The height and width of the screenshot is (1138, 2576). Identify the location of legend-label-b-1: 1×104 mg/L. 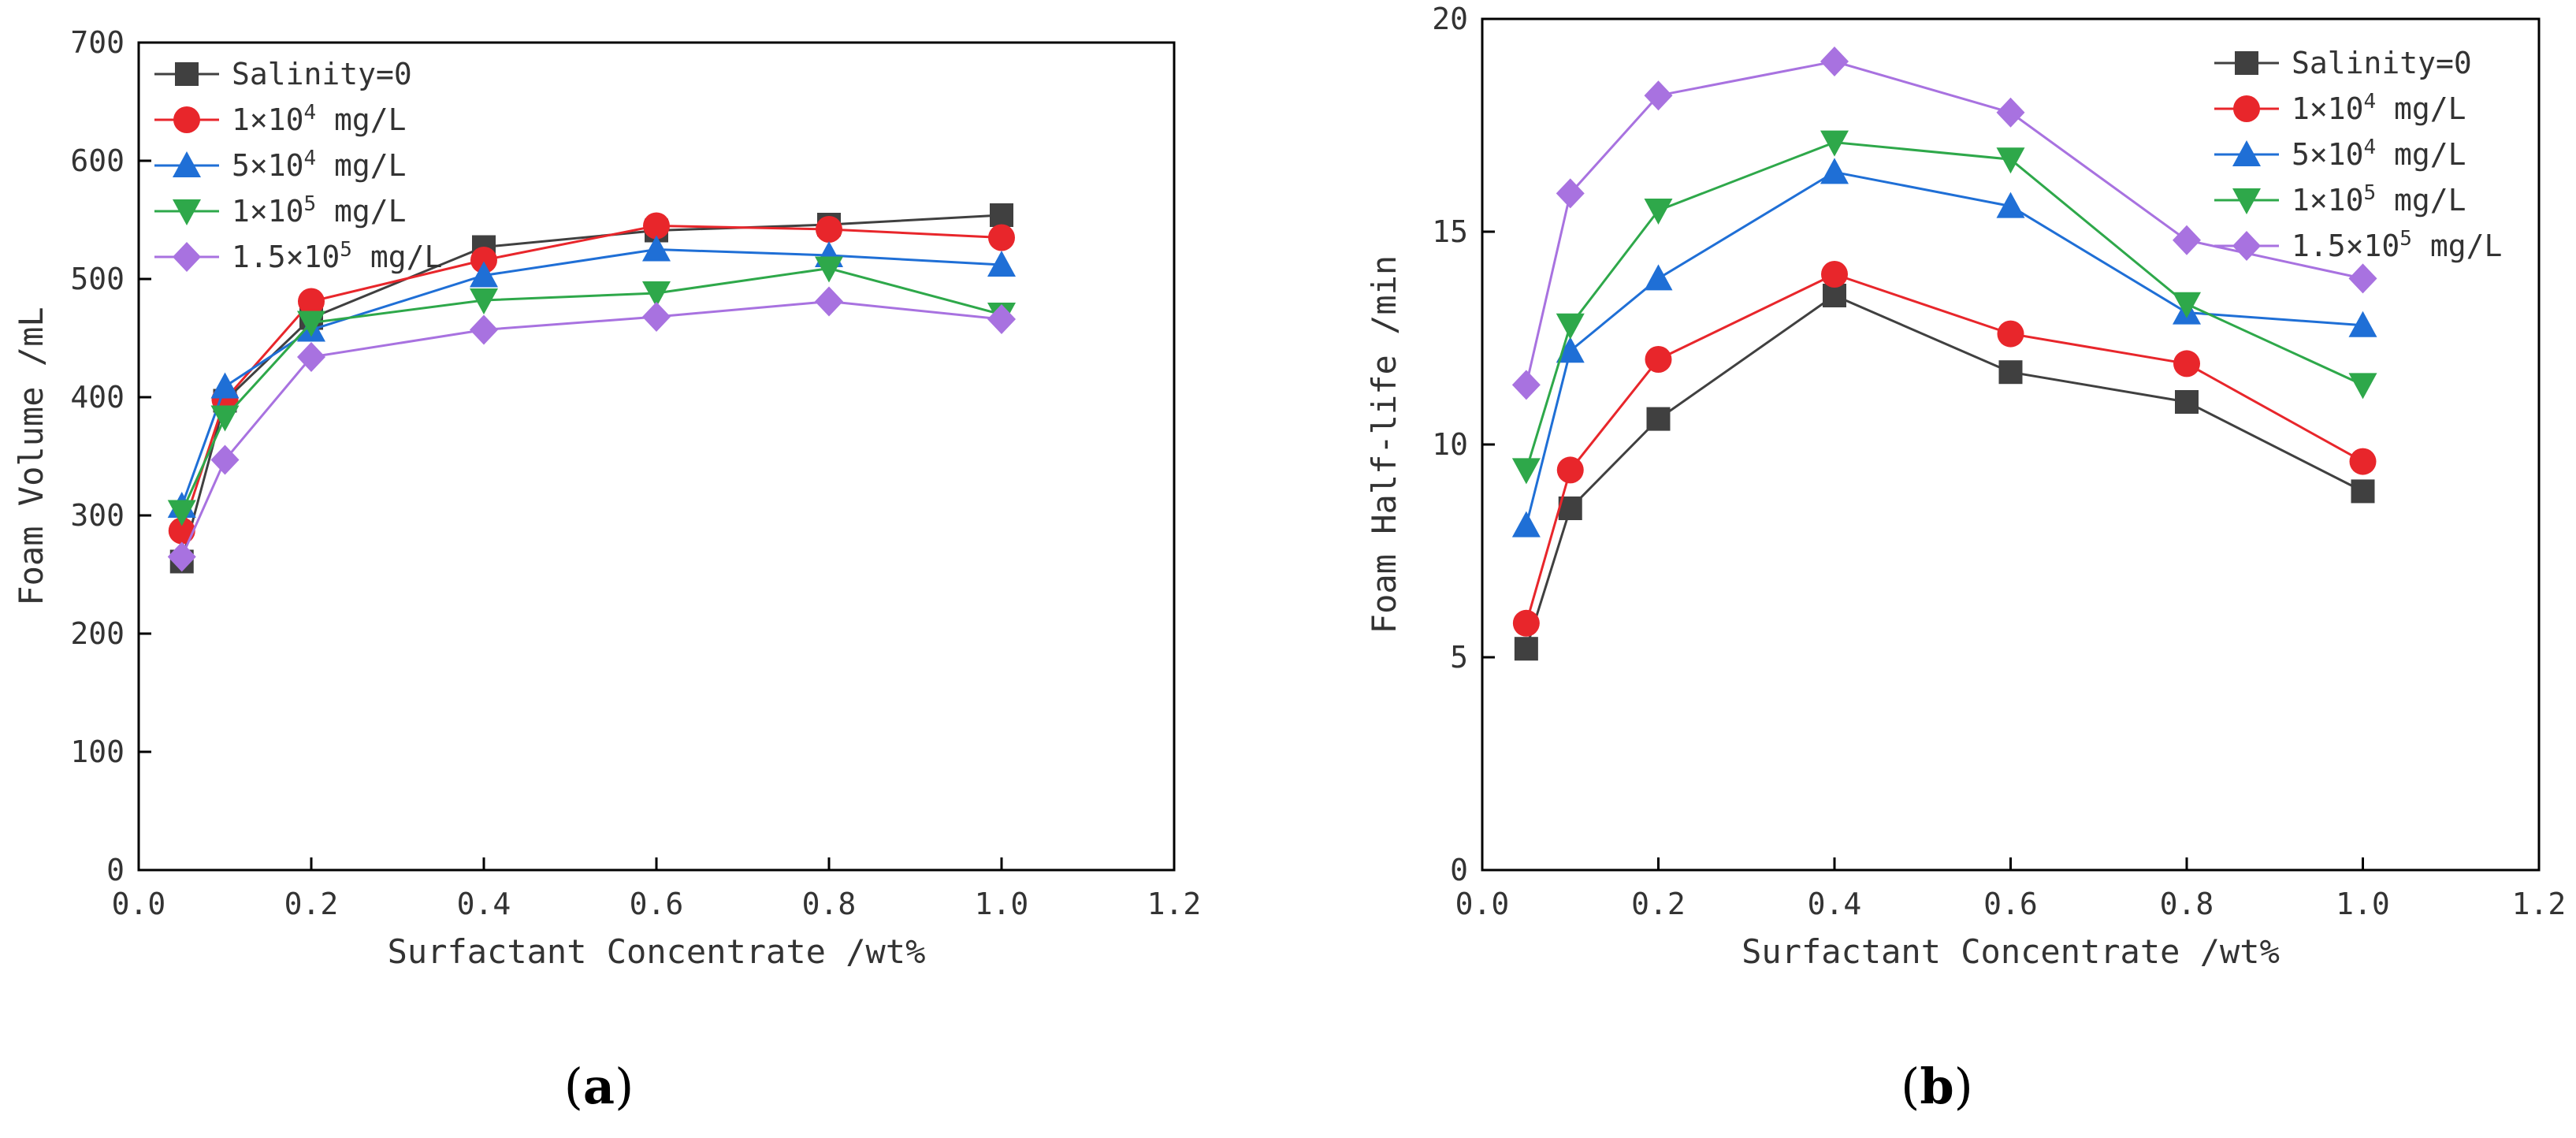
(2379, 108).